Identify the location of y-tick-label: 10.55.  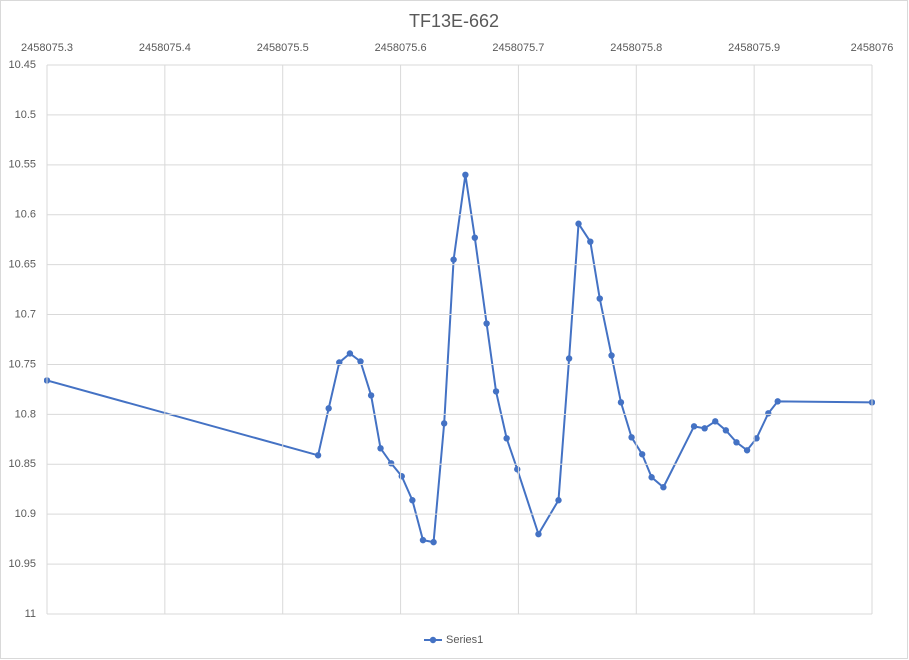
(22, 165).